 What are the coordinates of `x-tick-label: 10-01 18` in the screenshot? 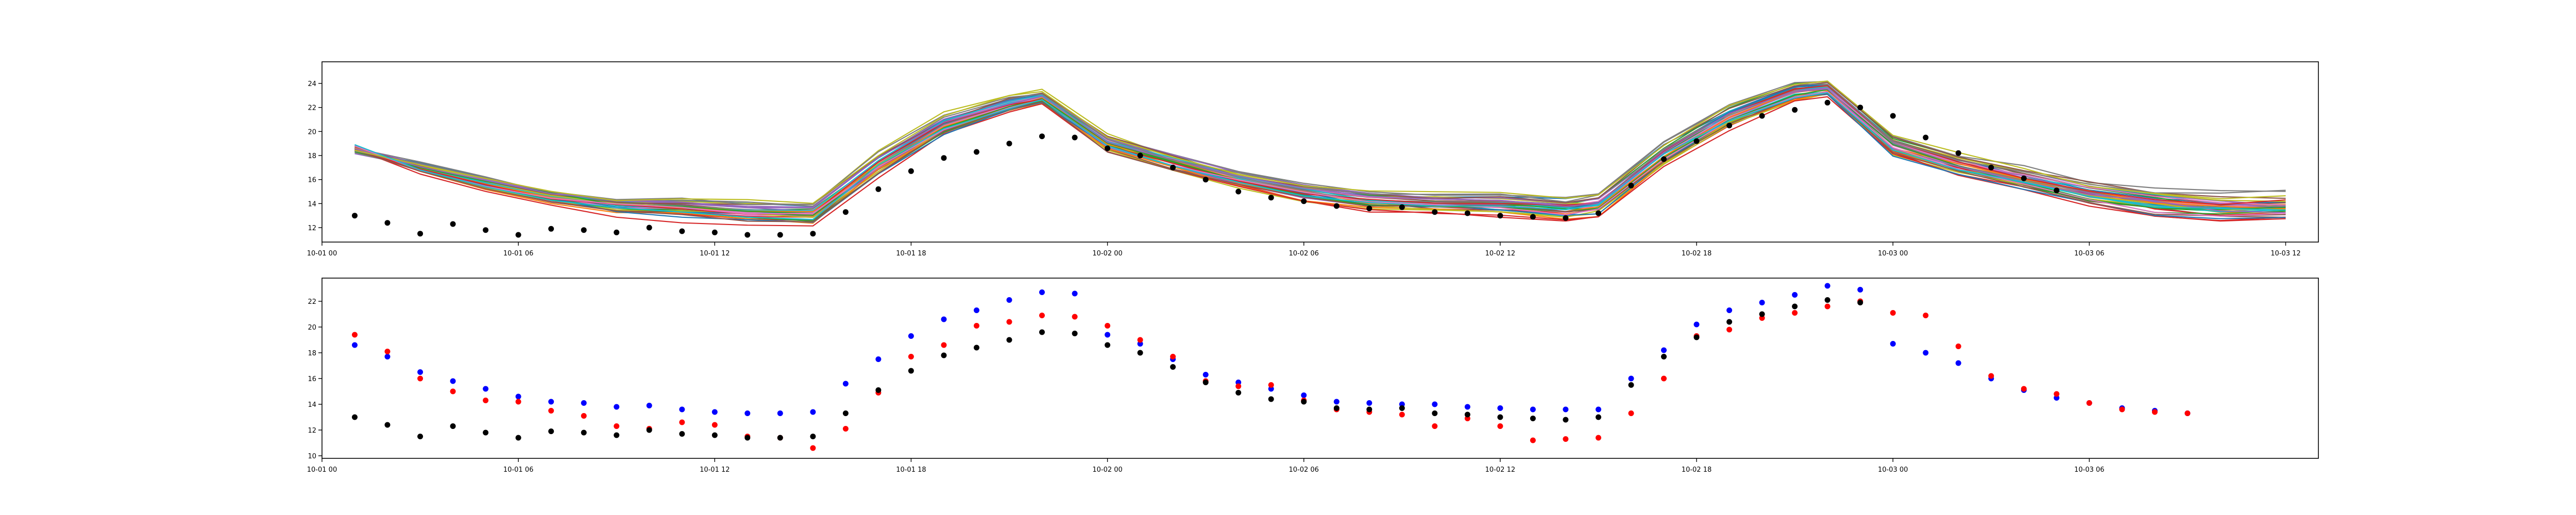 It's located at (911, 254).